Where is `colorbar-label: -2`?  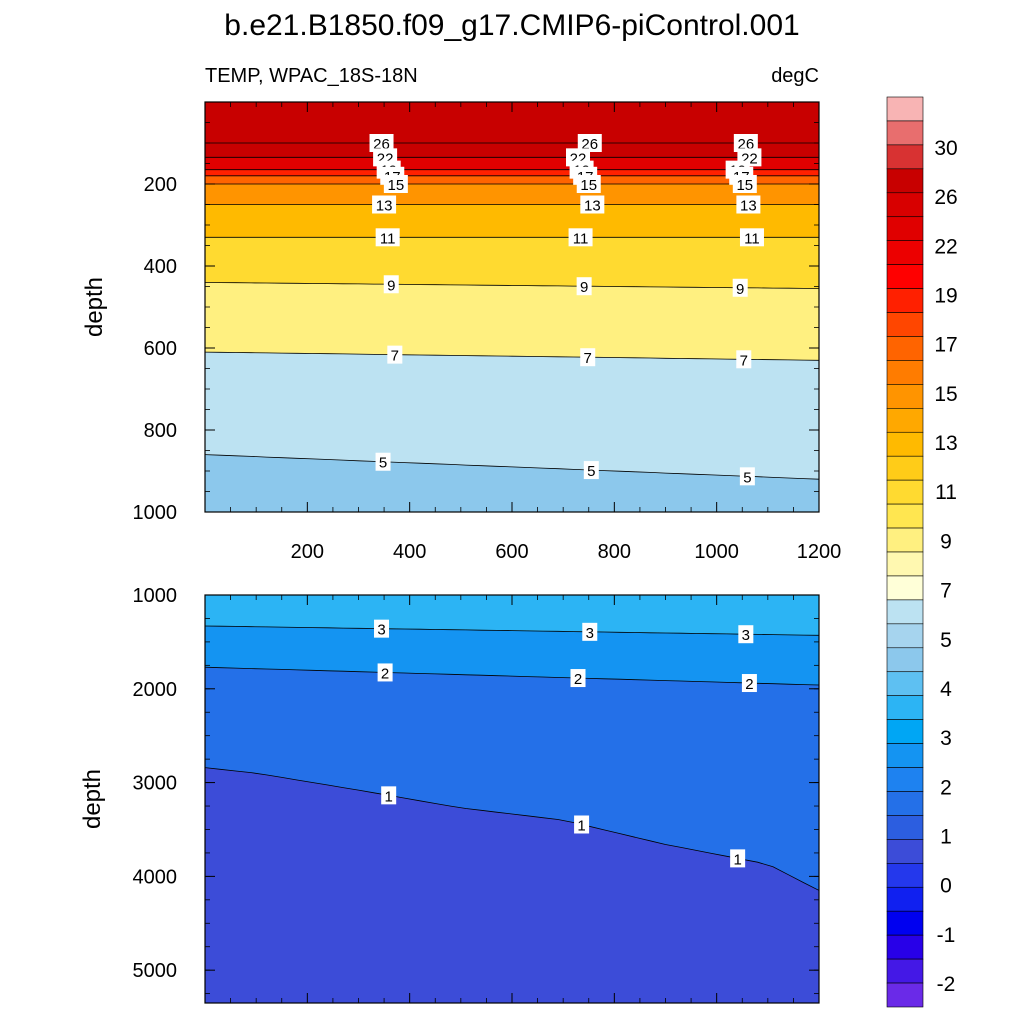 colorbar-label: -2 is located at coordinates (946, 984).